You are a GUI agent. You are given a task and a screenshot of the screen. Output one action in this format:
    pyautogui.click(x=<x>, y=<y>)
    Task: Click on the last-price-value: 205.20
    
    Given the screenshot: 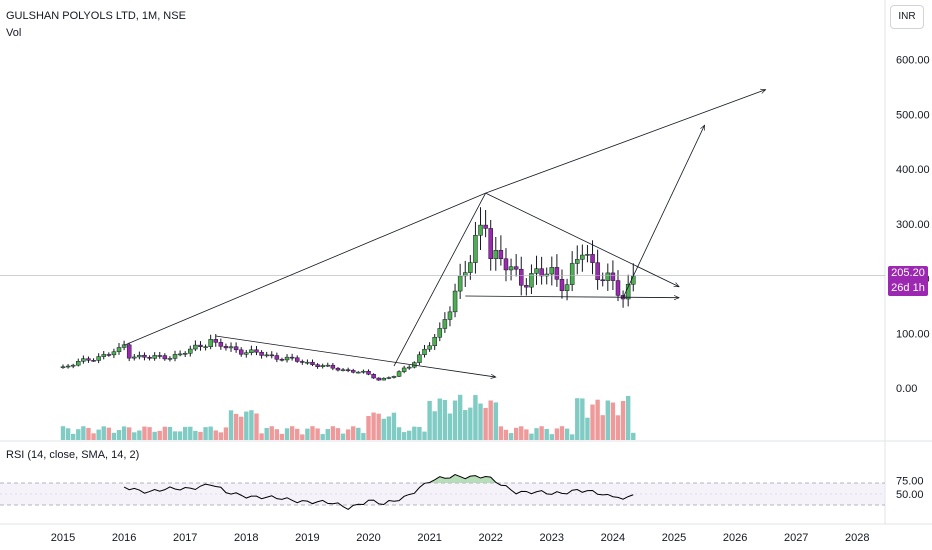 What is the action you would take?
    pyautogui.click(x=908, y=273)
    